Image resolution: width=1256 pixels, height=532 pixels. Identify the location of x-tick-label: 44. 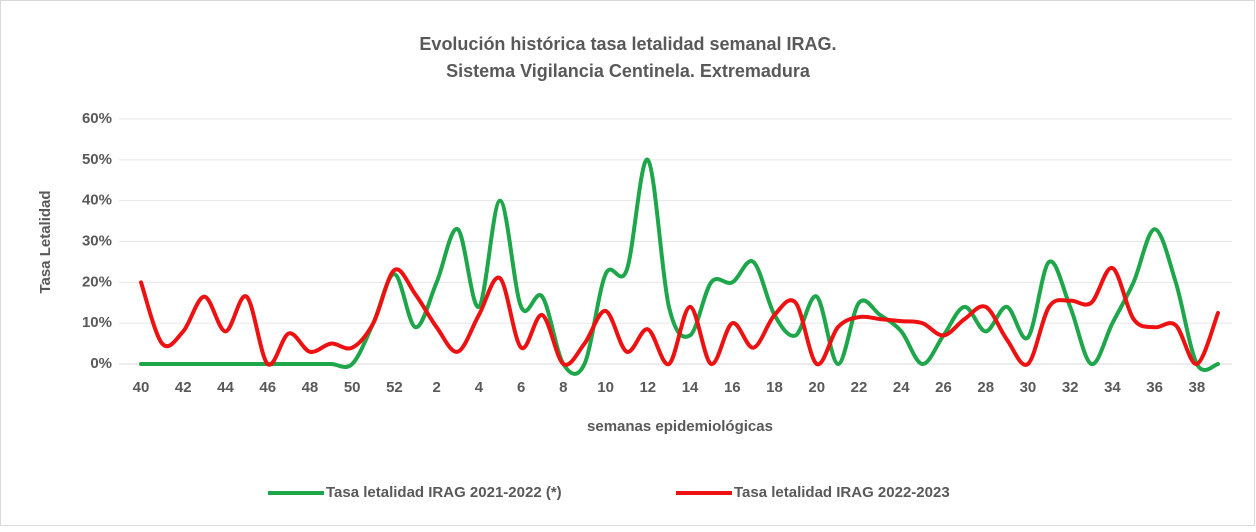
(225, 387).